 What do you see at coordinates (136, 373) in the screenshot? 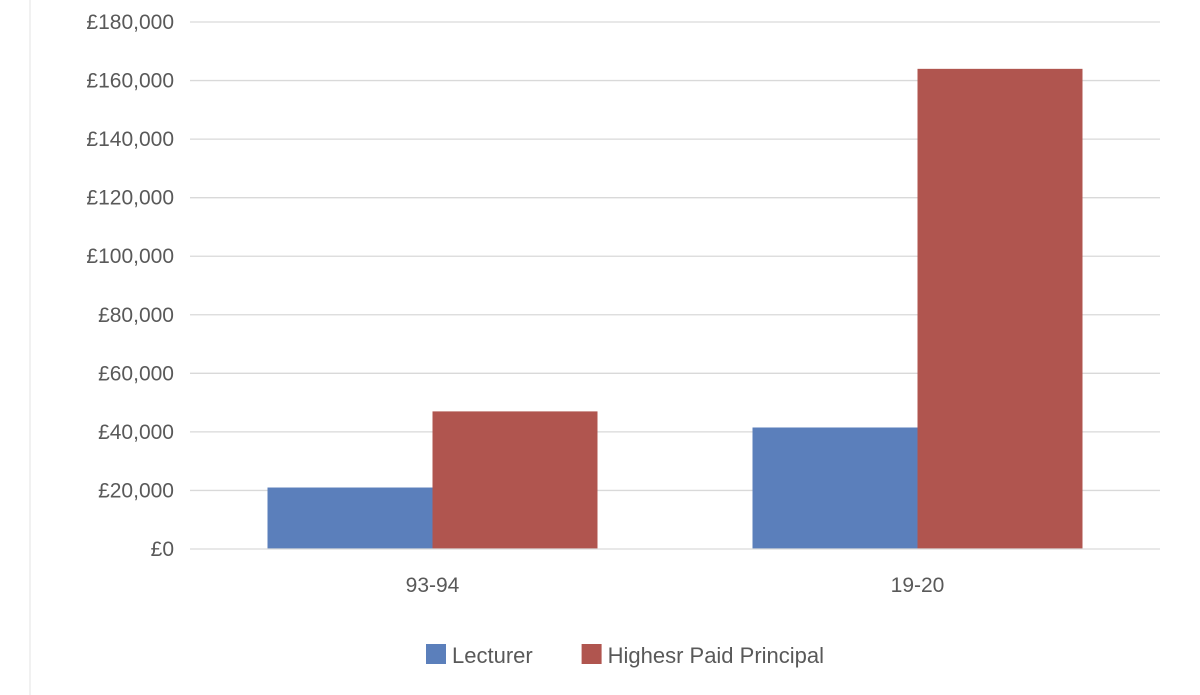
I see `y-tick-label: £60,000` at bounding box center [136, 373].